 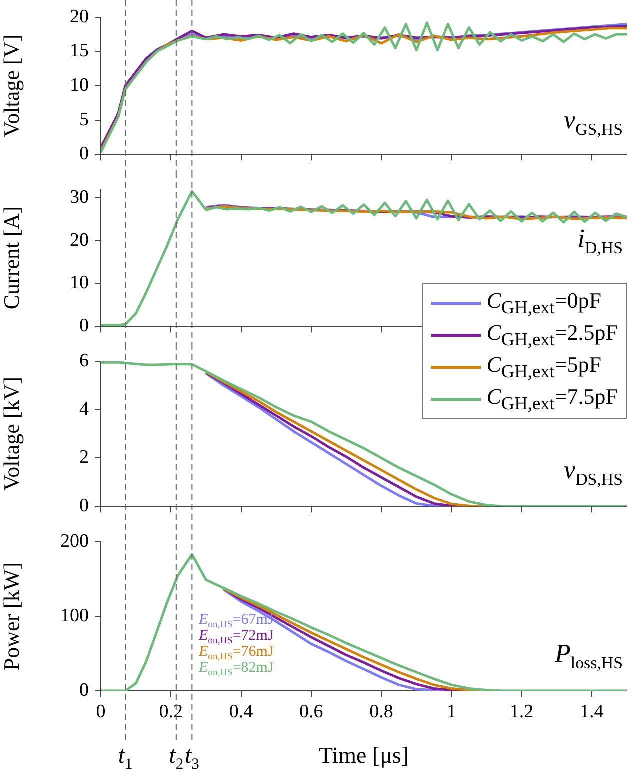 What do you see at coordinates (12, 434) in the screenshot?
I see `y-axis-title: Voltage [kV]` at bounding box center [12, 434].